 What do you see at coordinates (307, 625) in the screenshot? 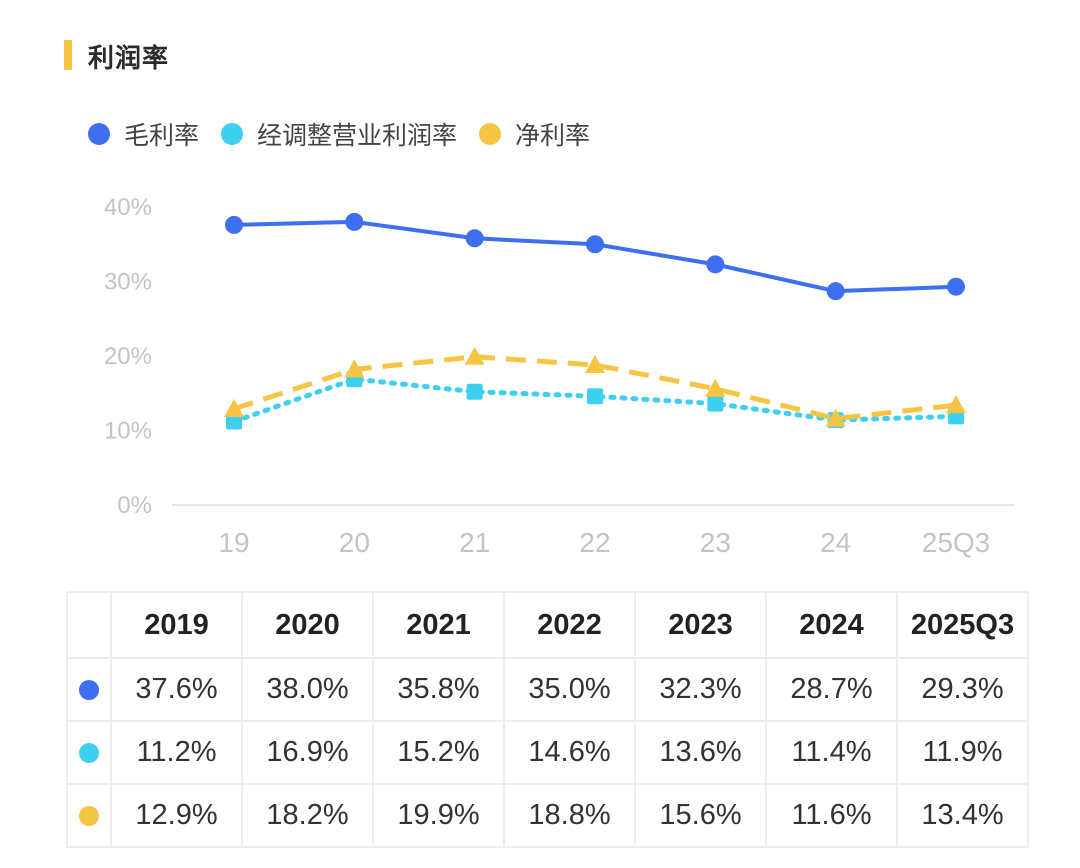
I see `table-header-cell: 2020` at bounding box center [307, 625].